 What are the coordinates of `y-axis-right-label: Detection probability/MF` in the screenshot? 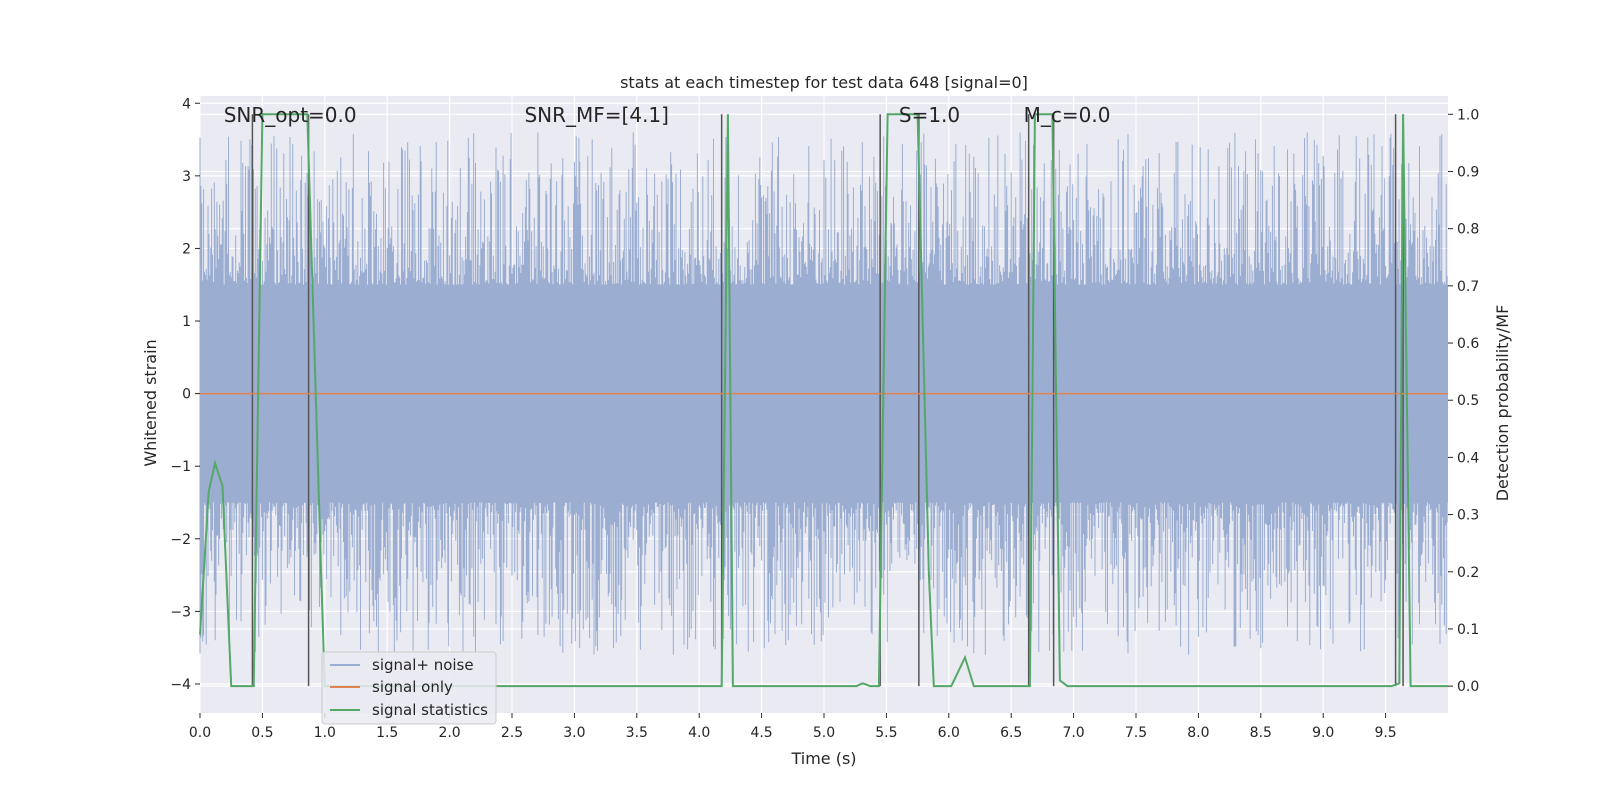 It's located at (1502, 403).